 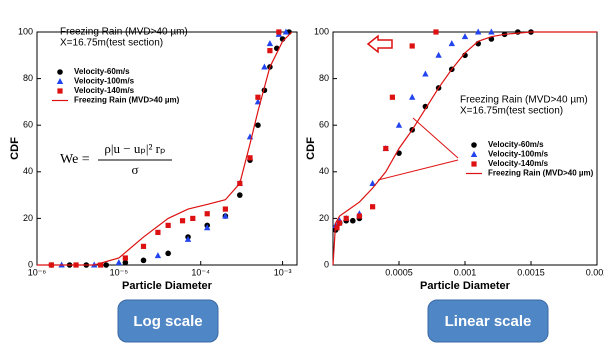 I want to click on button-label: Log scale, so click(x=167, y=321).